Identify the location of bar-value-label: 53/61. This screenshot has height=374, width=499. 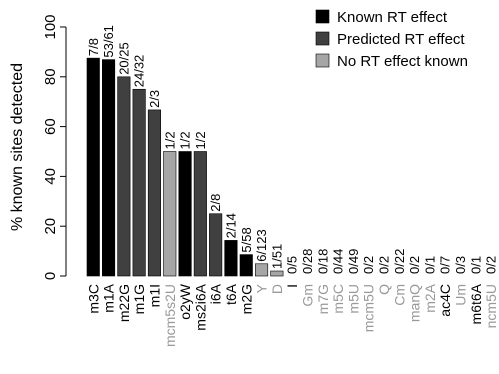
(108, 41).